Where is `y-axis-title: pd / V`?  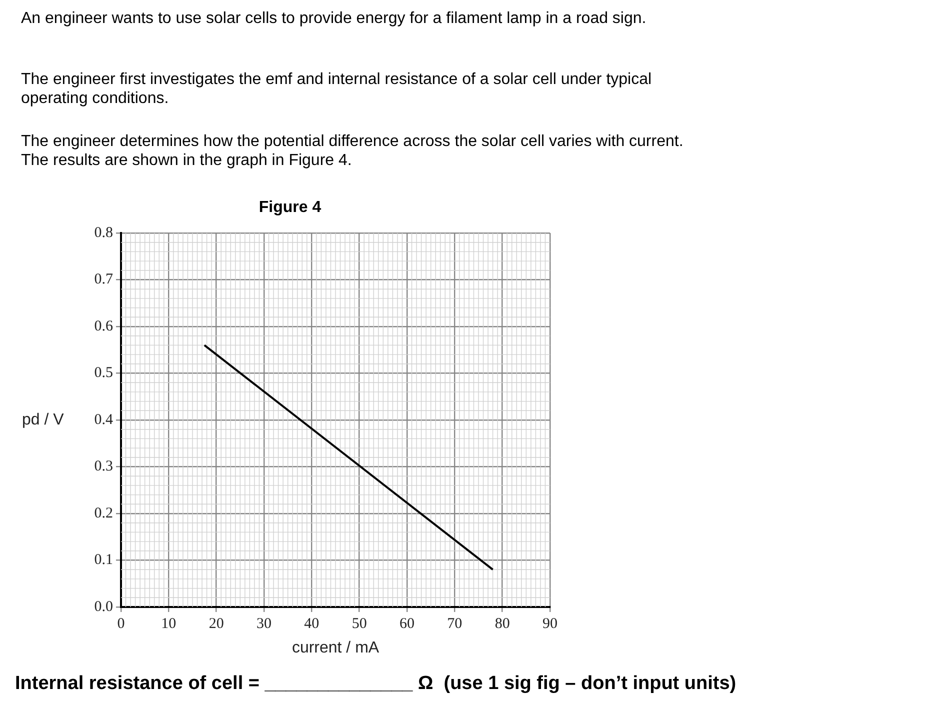 y-axis-title: pd / V is located at coordinates (43, 419).